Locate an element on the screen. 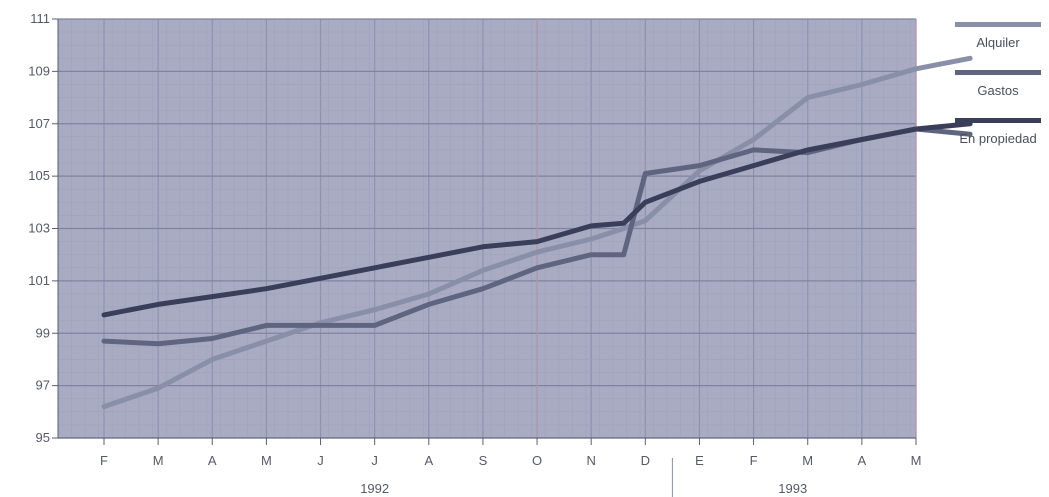 The height and width of the screenshot is (497, 1049). y-tick-label: 107 is located at coordinates (39, 123).